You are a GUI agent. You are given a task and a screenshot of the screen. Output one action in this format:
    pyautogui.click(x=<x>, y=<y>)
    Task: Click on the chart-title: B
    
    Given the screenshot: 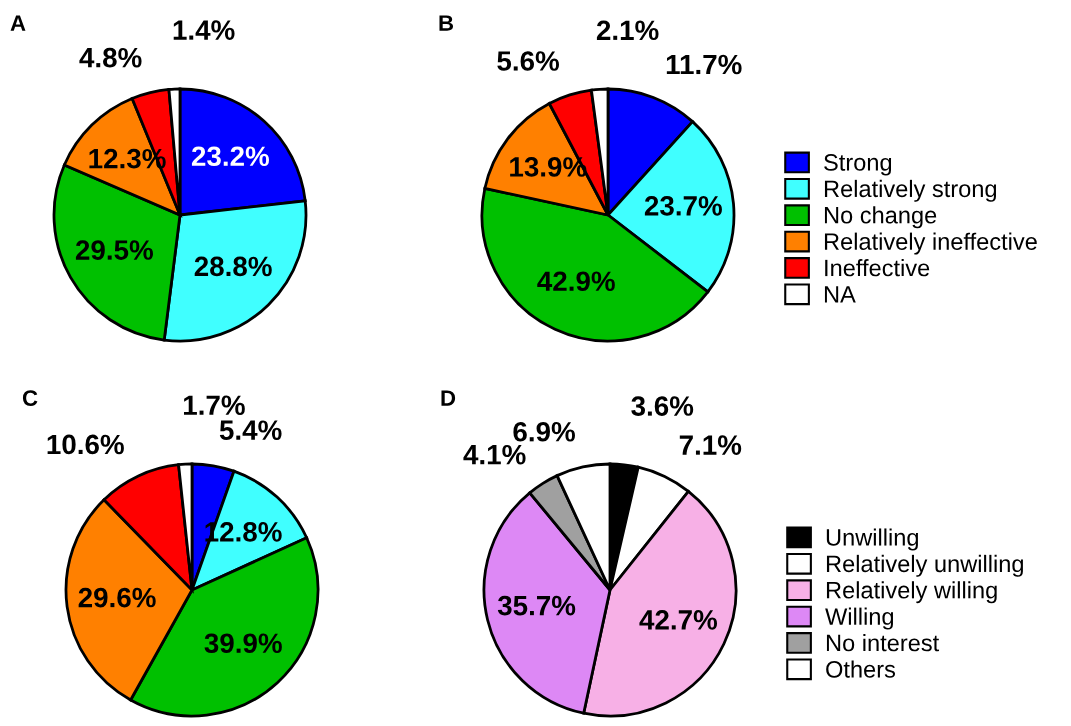 What is the action you would take?
    pyautogui.click(x=446, y=23)
    